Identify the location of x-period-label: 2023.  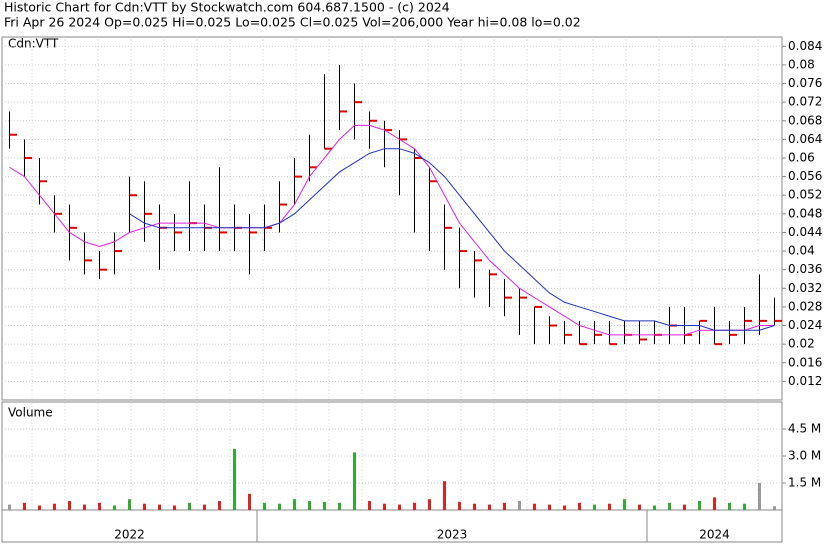
(452, 535).